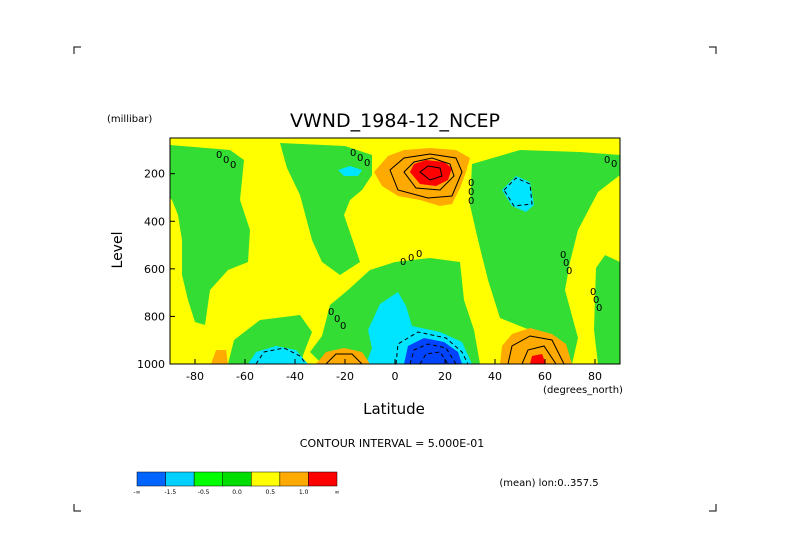 The width and height of the screenshot is (789, 558). Describe the element at coordinates (595, 376) in the screenshot. I see `x-tick-label: 80` at that location.